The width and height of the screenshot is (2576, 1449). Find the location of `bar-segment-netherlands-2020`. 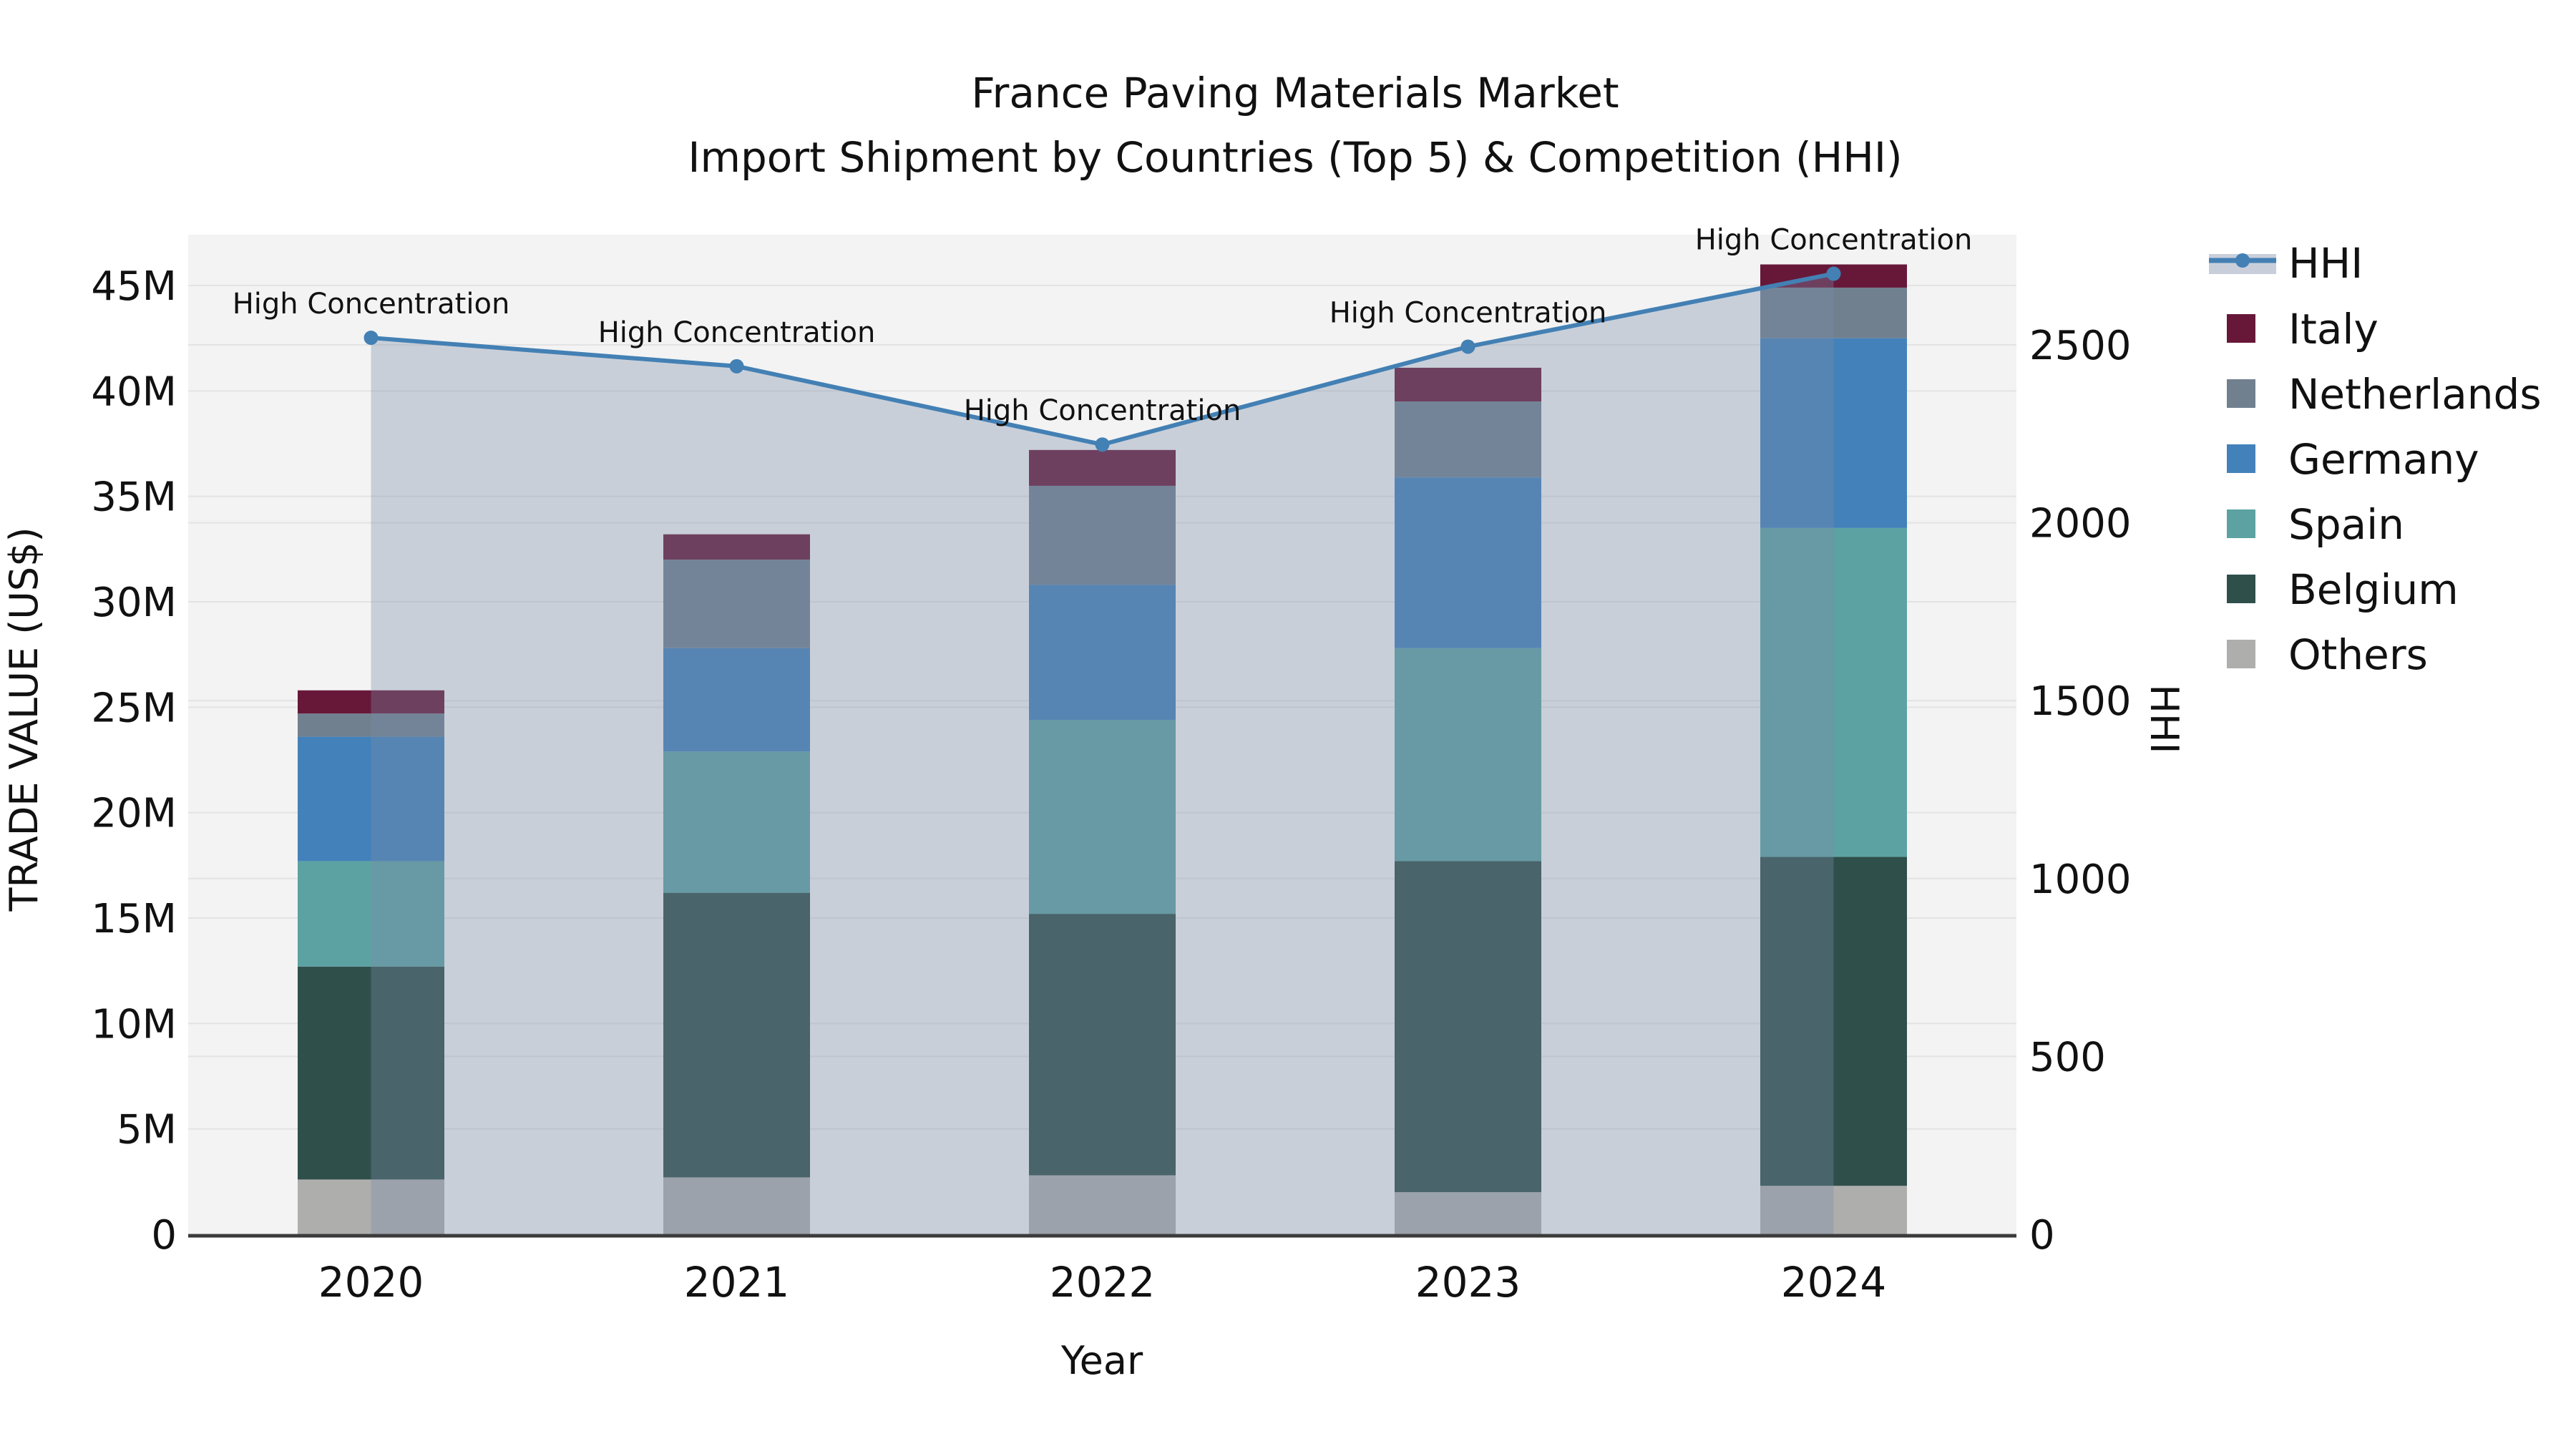

bar-segment-netherlands-2020 is located at coordinates (371, 725).